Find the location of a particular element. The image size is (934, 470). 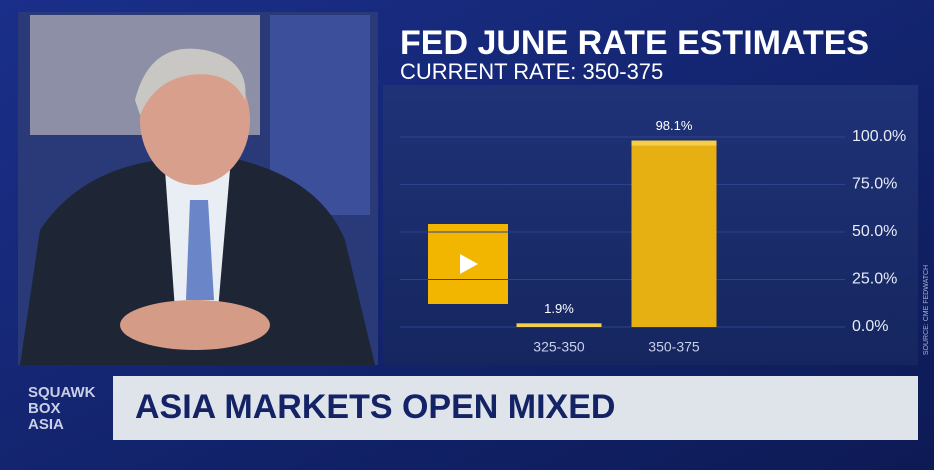

banner: ASIA MARKETS OPEN MIXED is located at coordinates (515, 408).